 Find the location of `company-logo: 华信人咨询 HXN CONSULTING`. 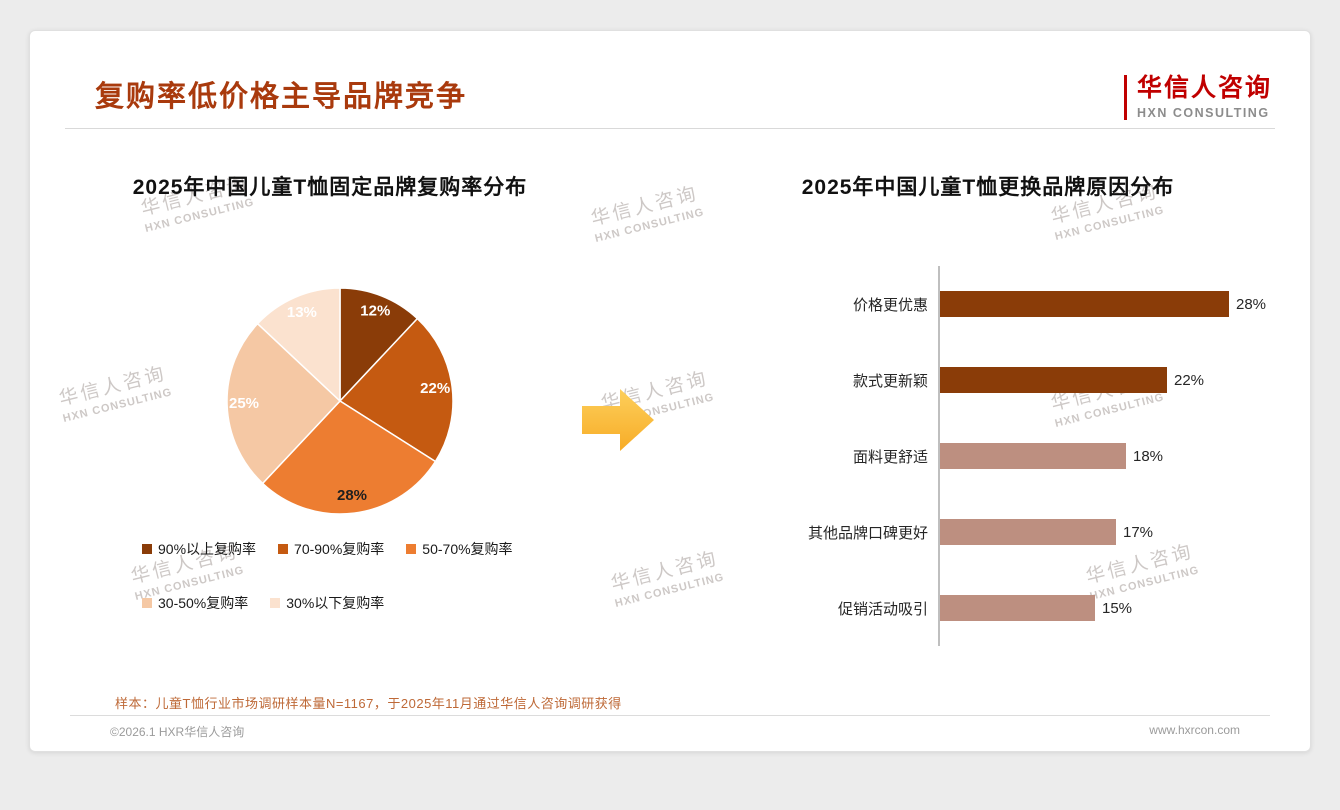

company-logo: 华信人咨询 HXN CONSULTING is located at coordinates (1197, 97).